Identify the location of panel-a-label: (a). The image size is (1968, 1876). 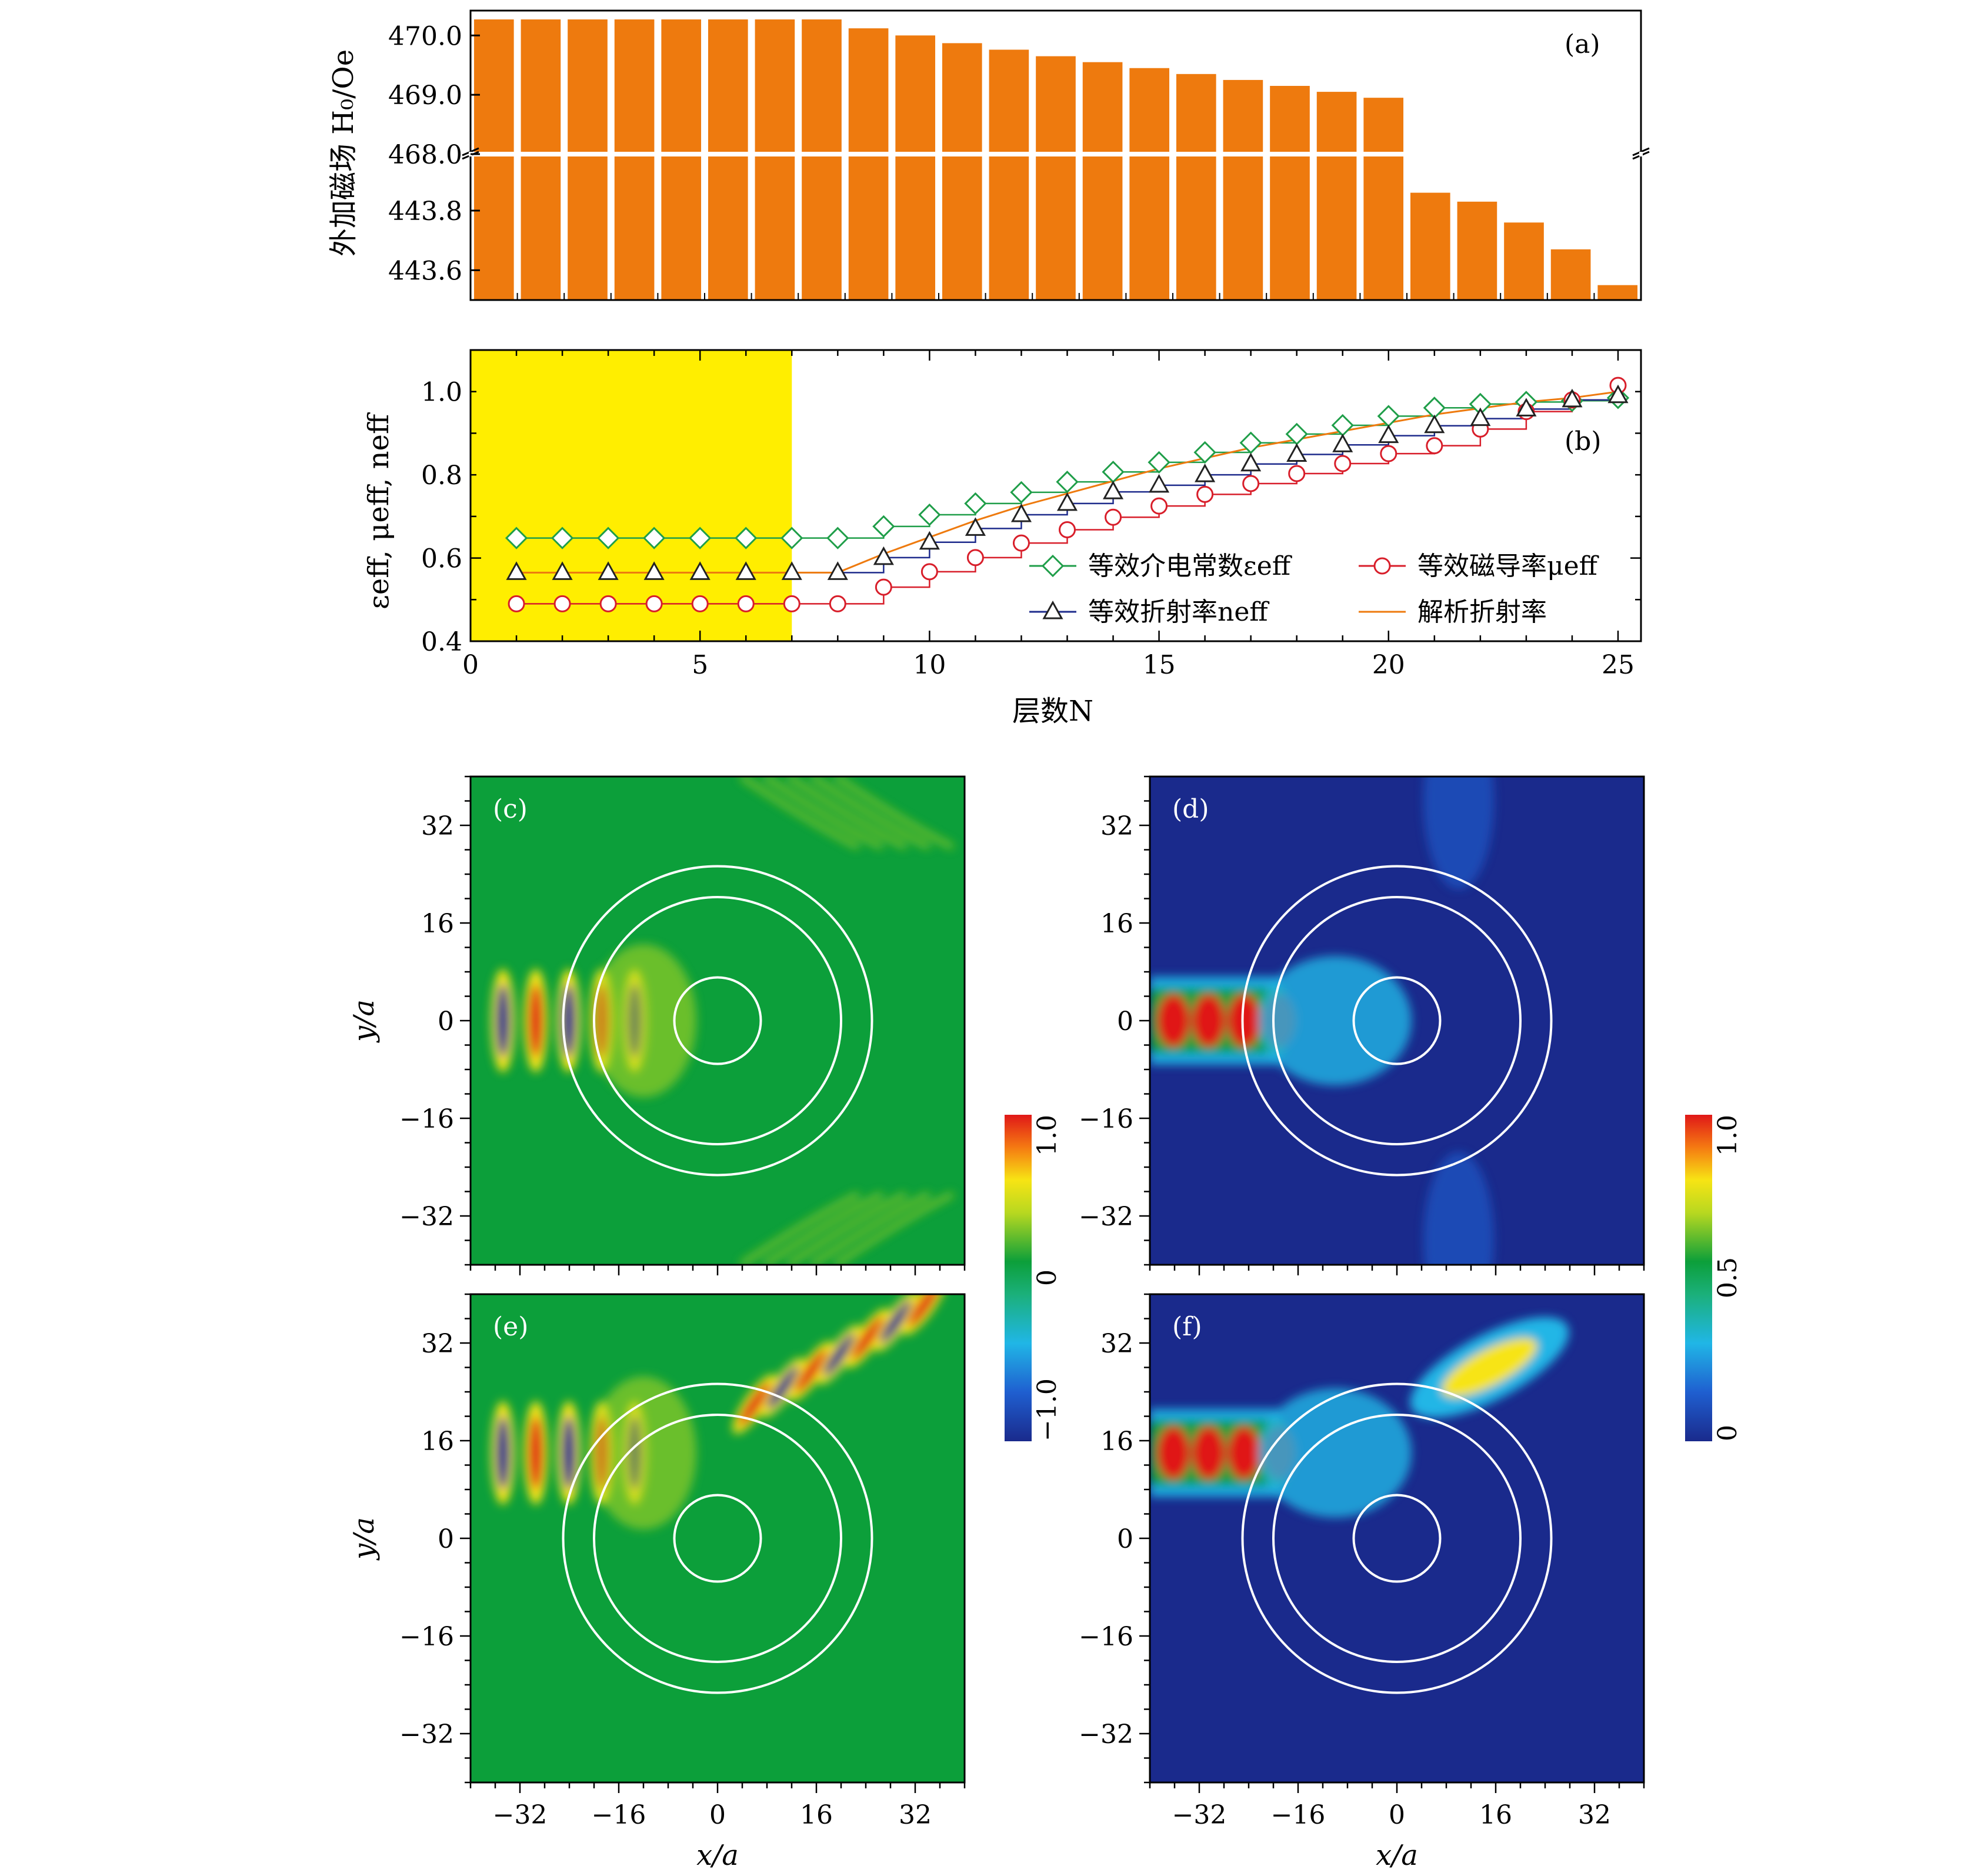
(1582, 44).